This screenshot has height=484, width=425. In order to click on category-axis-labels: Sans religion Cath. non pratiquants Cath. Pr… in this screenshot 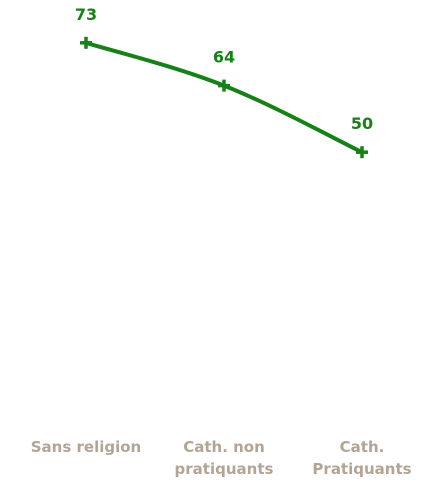, I will do `click(221, 458)`.